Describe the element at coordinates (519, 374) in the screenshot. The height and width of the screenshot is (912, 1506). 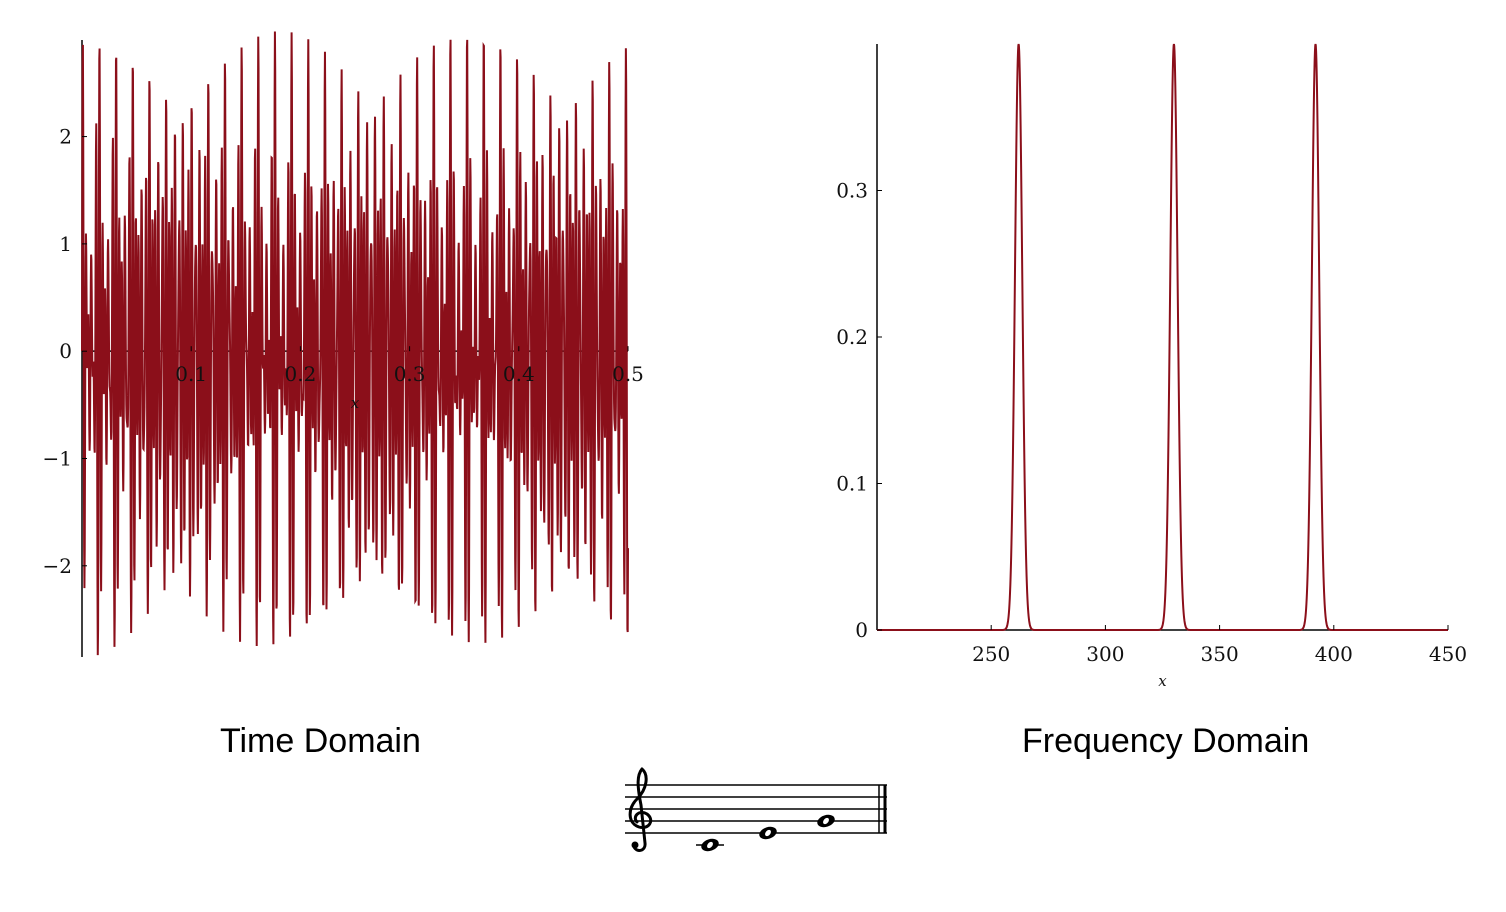
I see `x-tick-label: 0.4` at that location.